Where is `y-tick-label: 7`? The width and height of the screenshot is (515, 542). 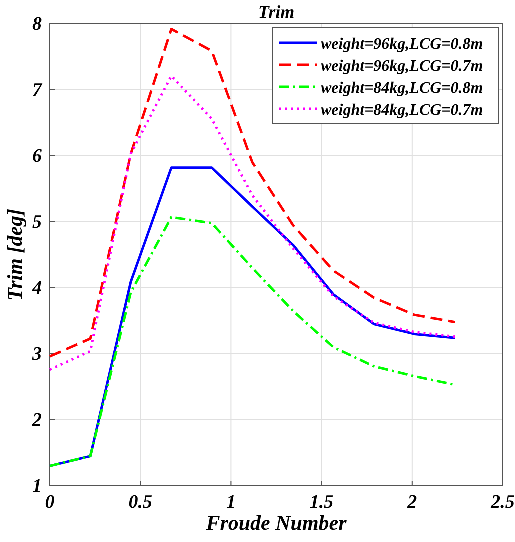
y-tick-label: 7 is located at coordinates (38, 90).